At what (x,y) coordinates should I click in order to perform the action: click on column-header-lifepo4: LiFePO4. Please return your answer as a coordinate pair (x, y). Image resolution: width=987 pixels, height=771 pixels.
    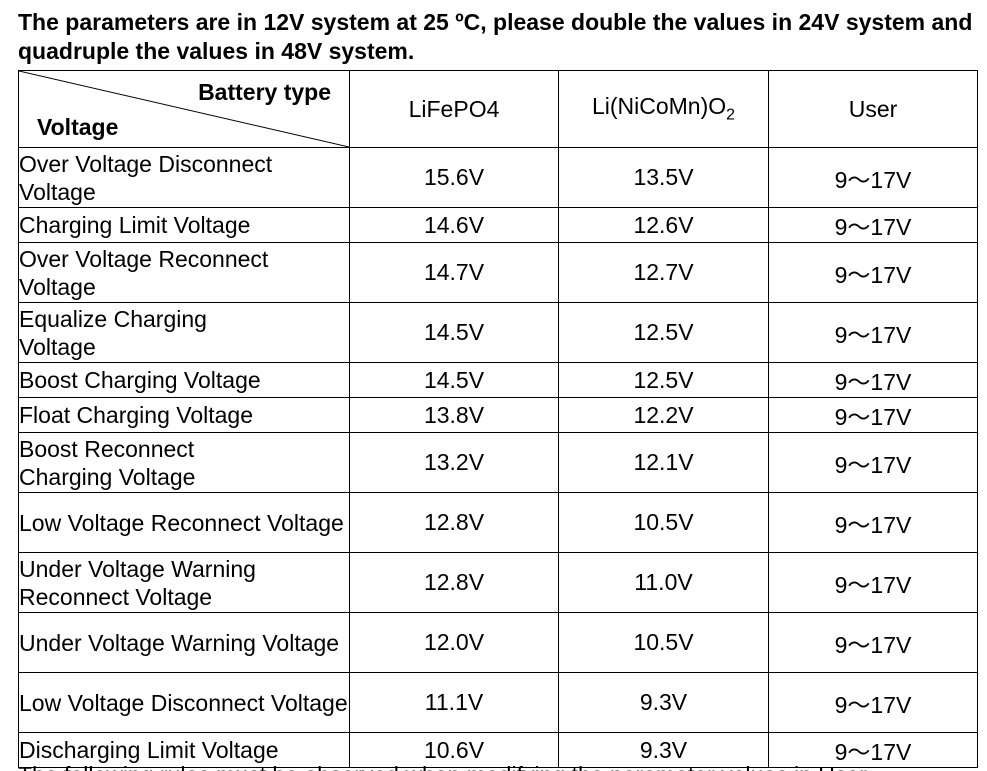
    Looking at the image, I should click on (454, 109).